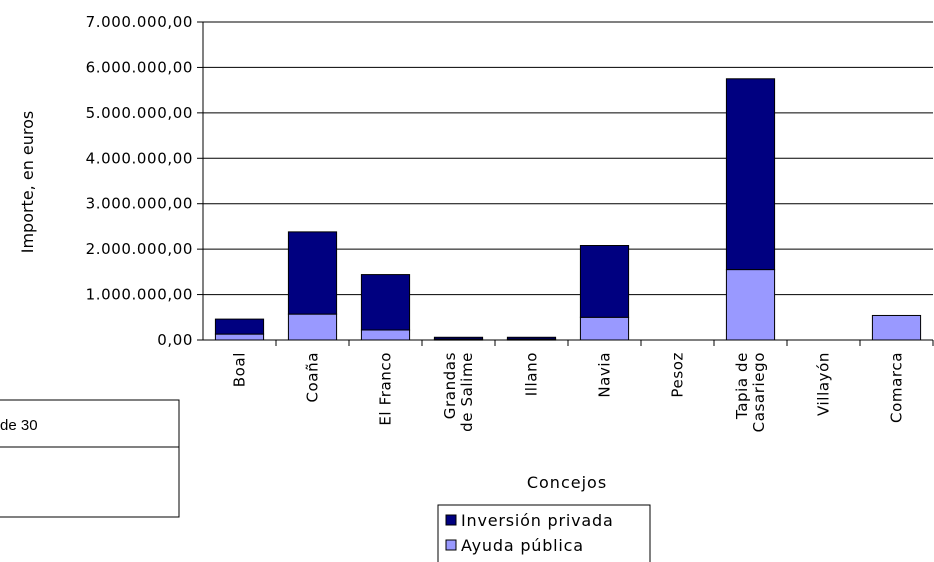  Describe the element at coordinates (537, 520) in the screenshot. I see `legend-label: Inversión privada` at that location.